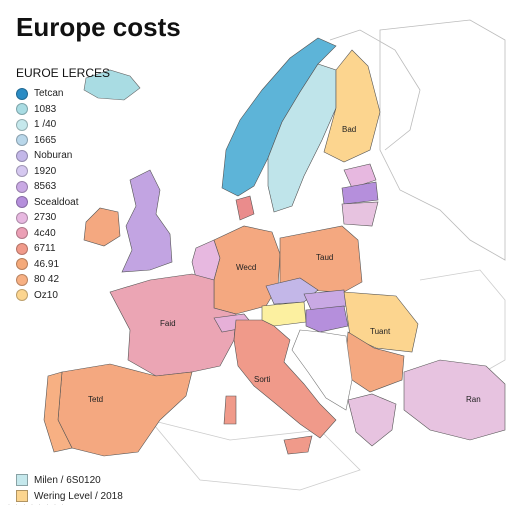 The image size is (512, 512). What do you see at coordinates (53, 156) in the screenshot?
I see `legend-label: Noburan` at bounding box center [53, 156].